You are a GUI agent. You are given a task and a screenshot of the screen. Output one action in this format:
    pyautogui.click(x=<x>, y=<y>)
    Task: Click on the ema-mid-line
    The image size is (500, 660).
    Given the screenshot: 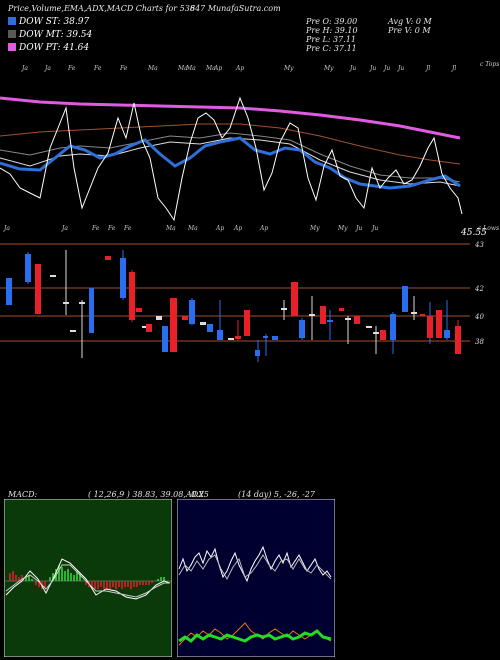 What is the action you would take?
    pyautogui.click(x=230, y=162)
    